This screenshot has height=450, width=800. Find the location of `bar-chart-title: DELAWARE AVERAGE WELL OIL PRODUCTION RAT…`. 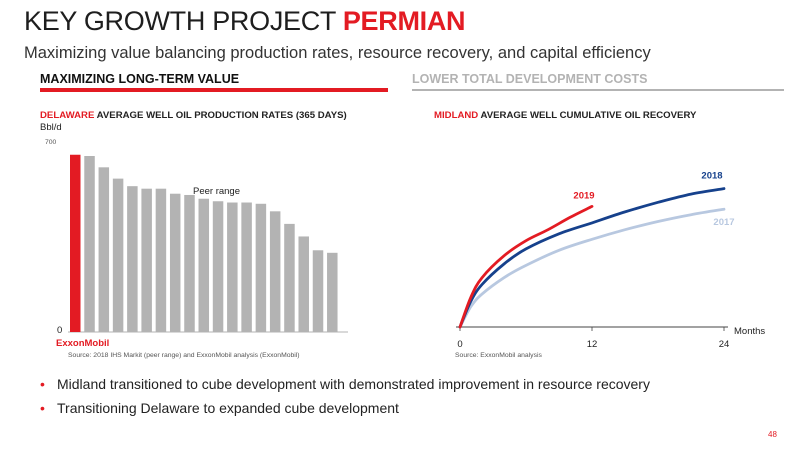

bar-chart-title: DELAWARE AVERAGE WELL OIL PRODUCTION RAT… is located at coordinates (193, 115).